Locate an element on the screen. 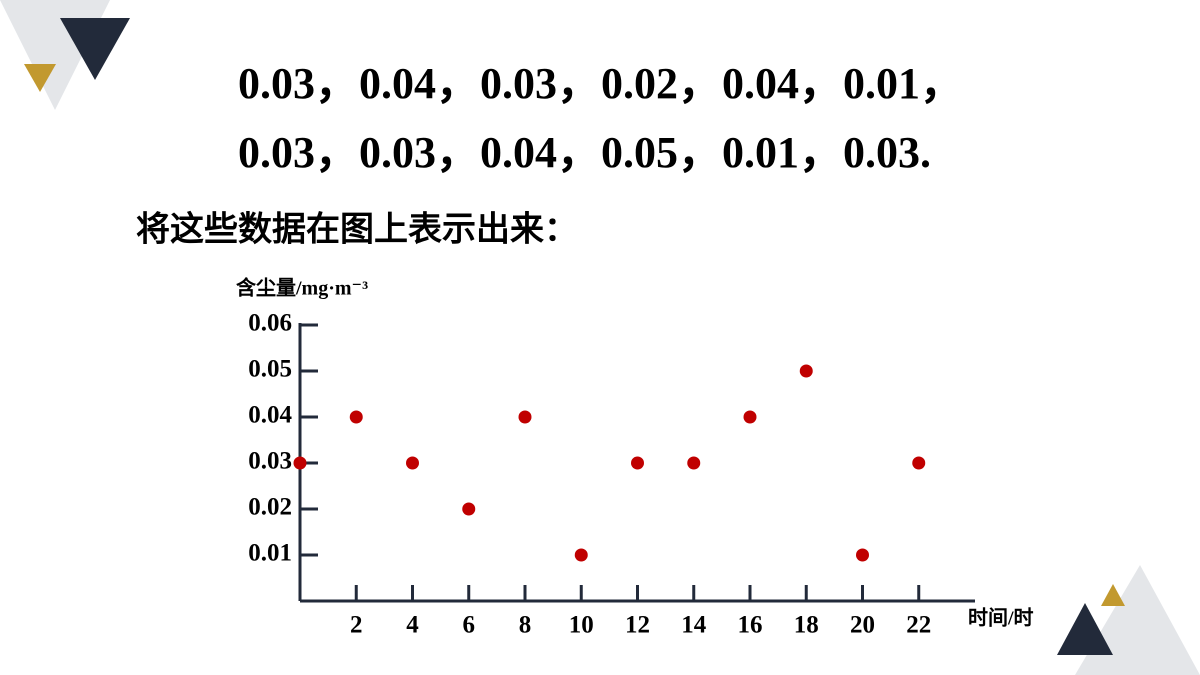 This screenshot has width=1200, height=675. x-tick-label: 14 is located at coordinates (694, 625).